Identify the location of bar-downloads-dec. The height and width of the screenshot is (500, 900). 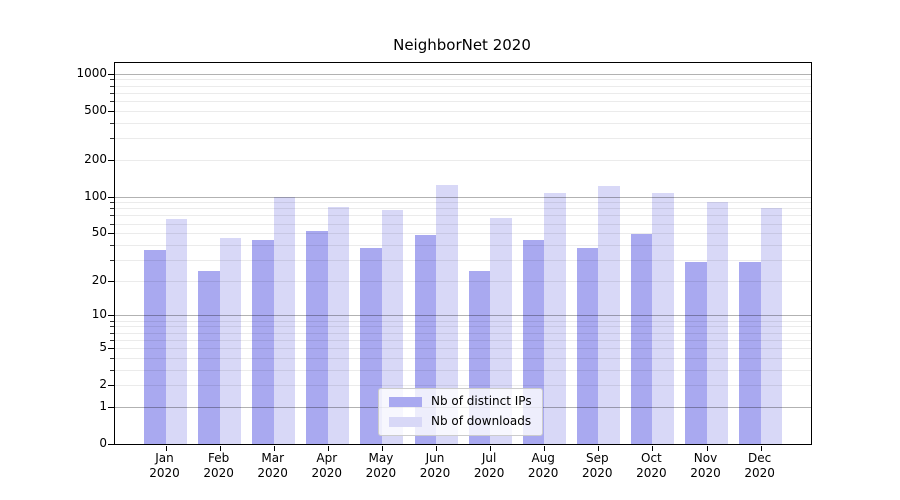
(771, 326).